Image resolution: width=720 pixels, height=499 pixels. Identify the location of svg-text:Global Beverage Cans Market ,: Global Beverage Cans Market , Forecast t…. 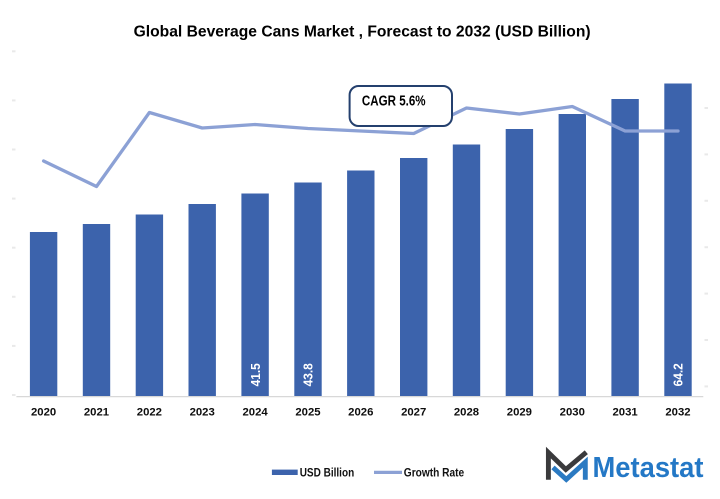
(362, 31).